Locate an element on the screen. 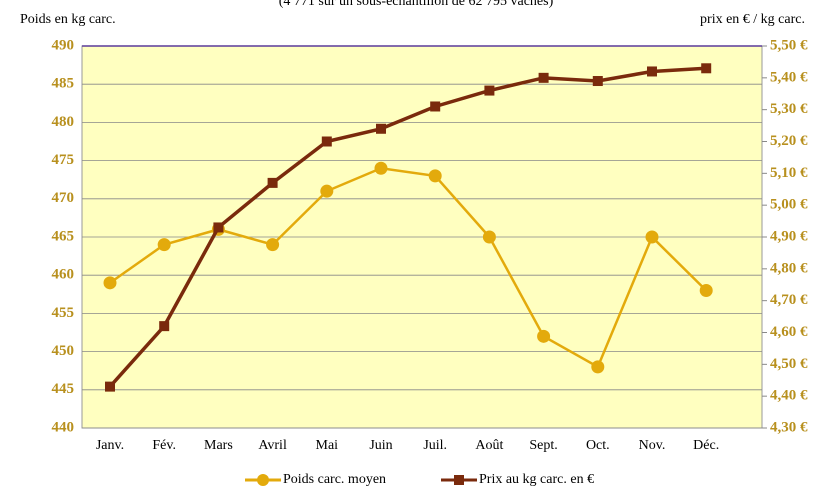  y-tick-label: 480 is located at coordinates (63, 122).